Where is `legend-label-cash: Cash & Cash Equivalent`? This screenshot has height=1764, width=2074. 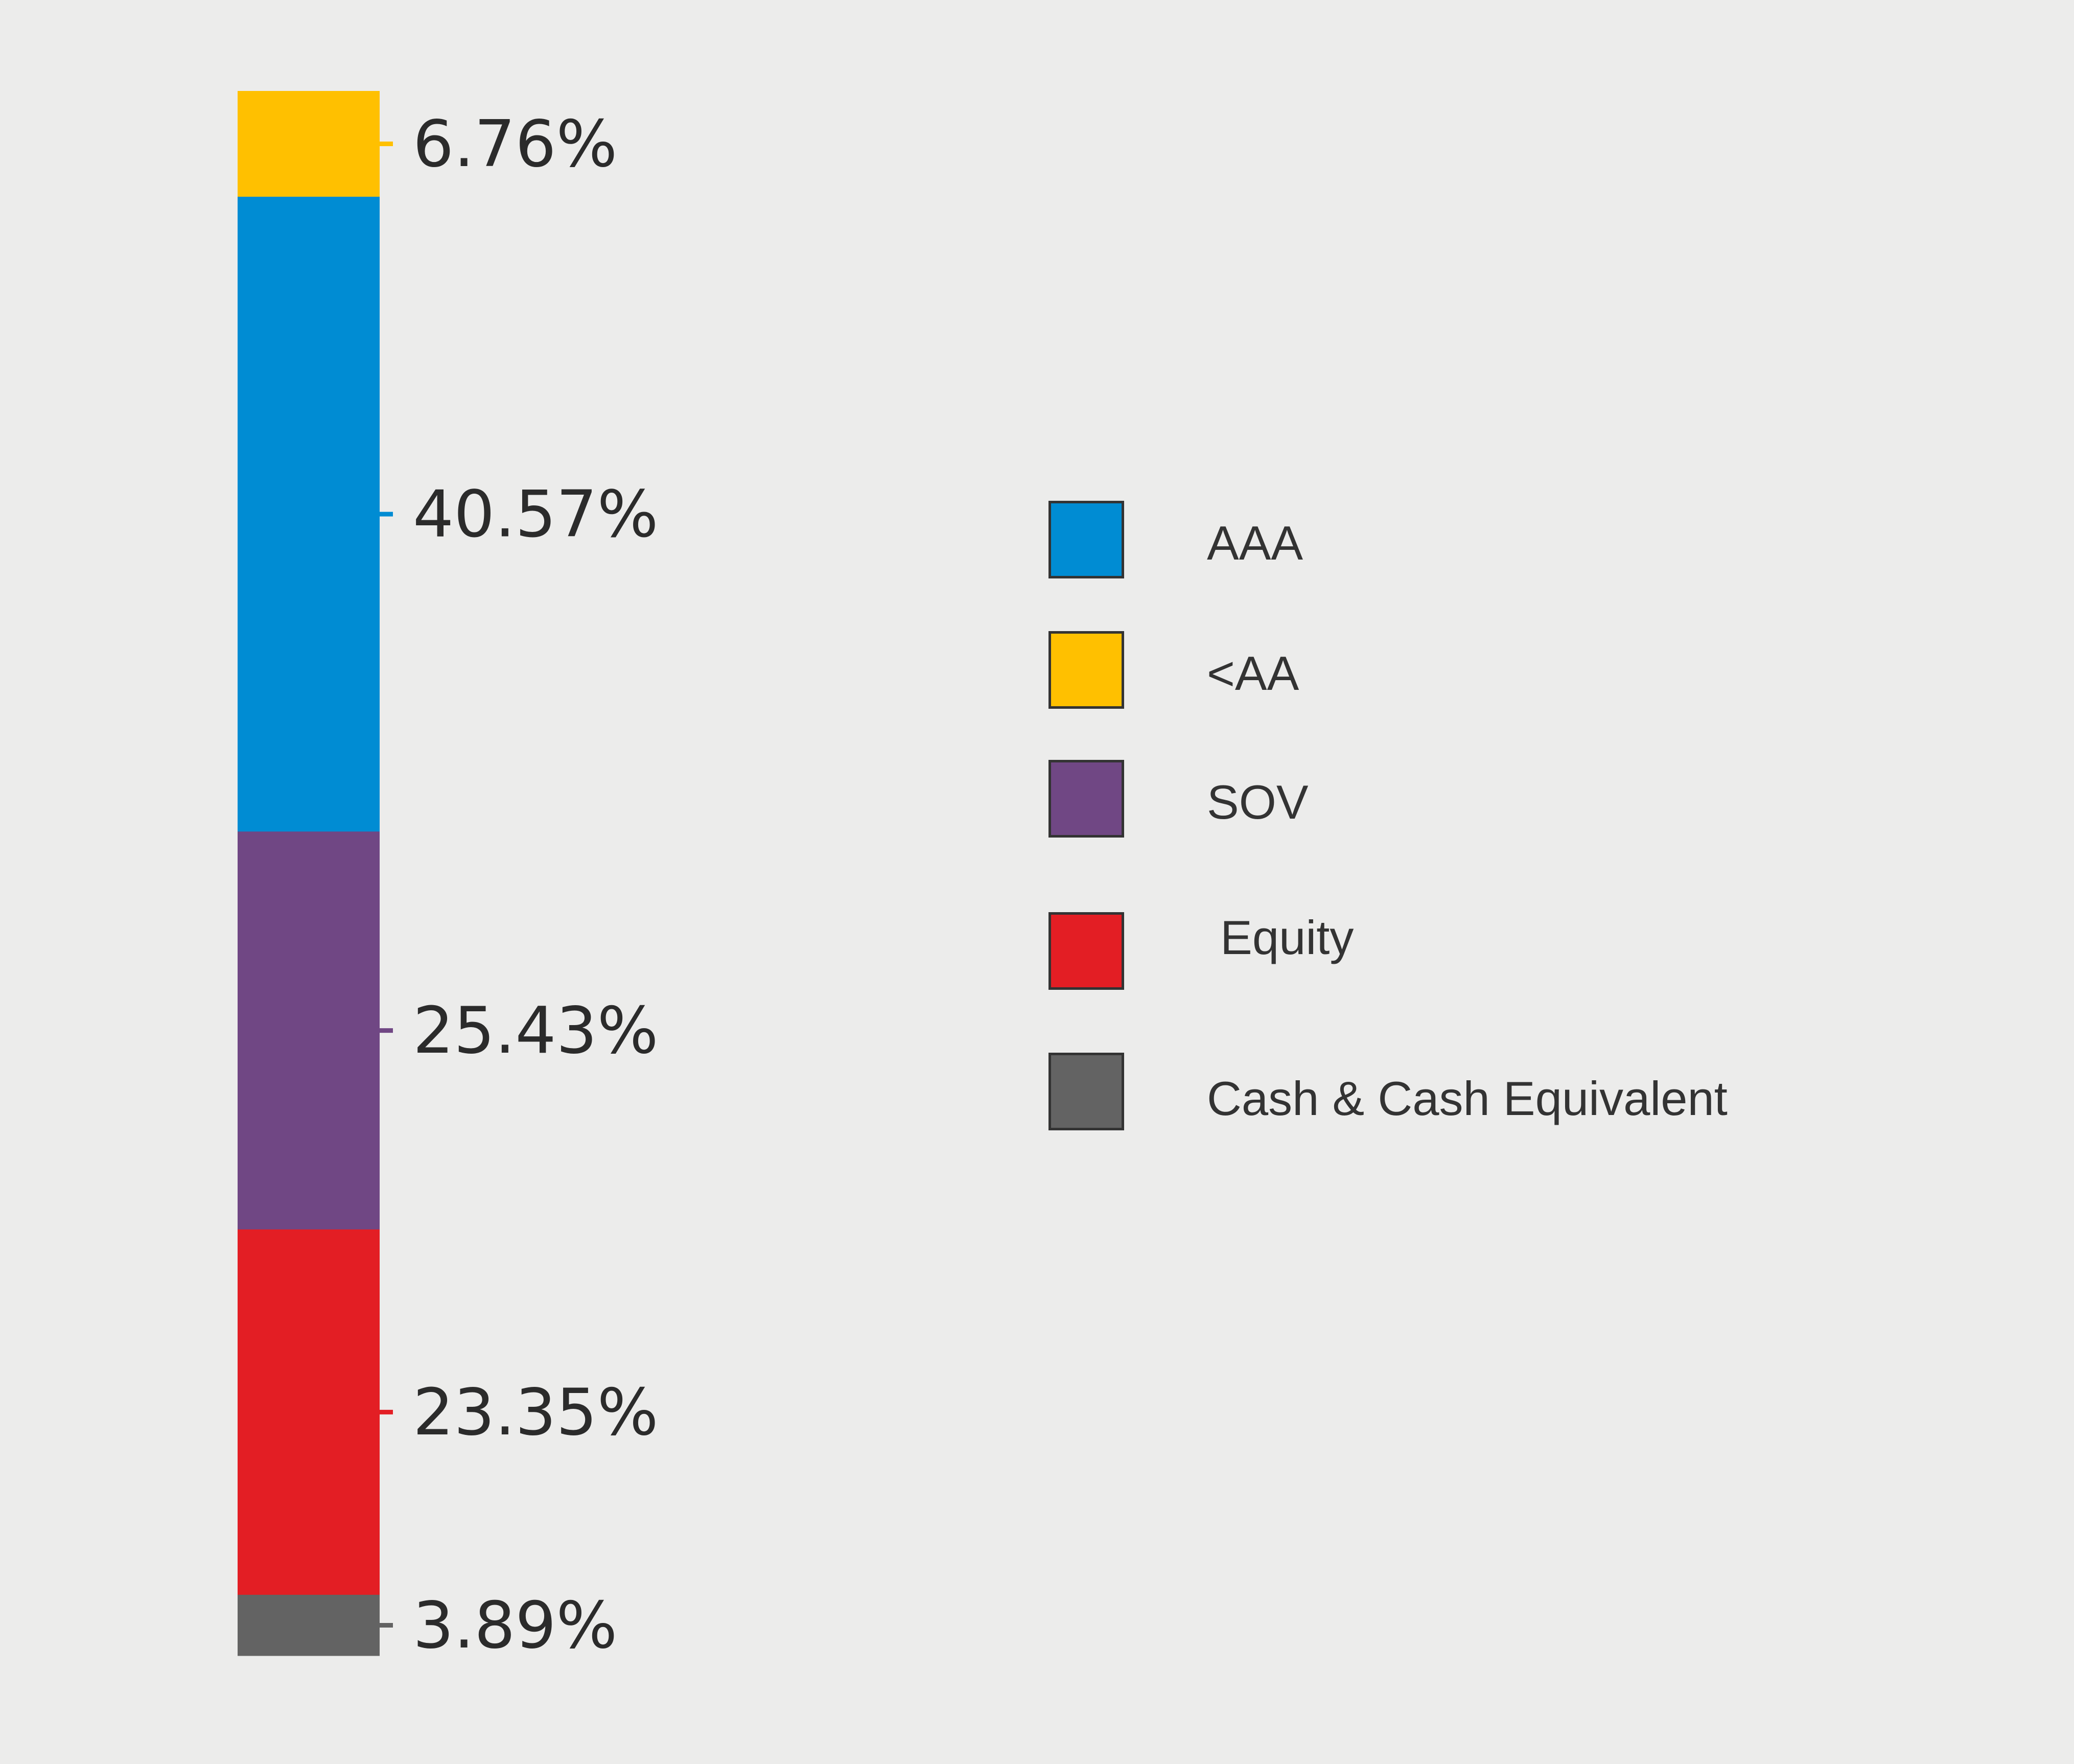
legend-label-cash: Cash & Cash Equivalent is located at coordinates (1467, 1098).